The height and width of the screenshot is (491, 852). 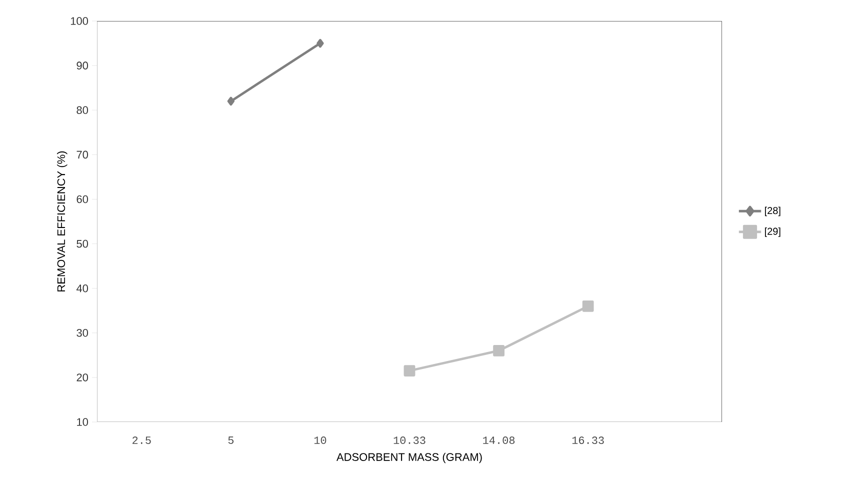 I want to click on y-tick-label: 70, so click(x=82, y=154).